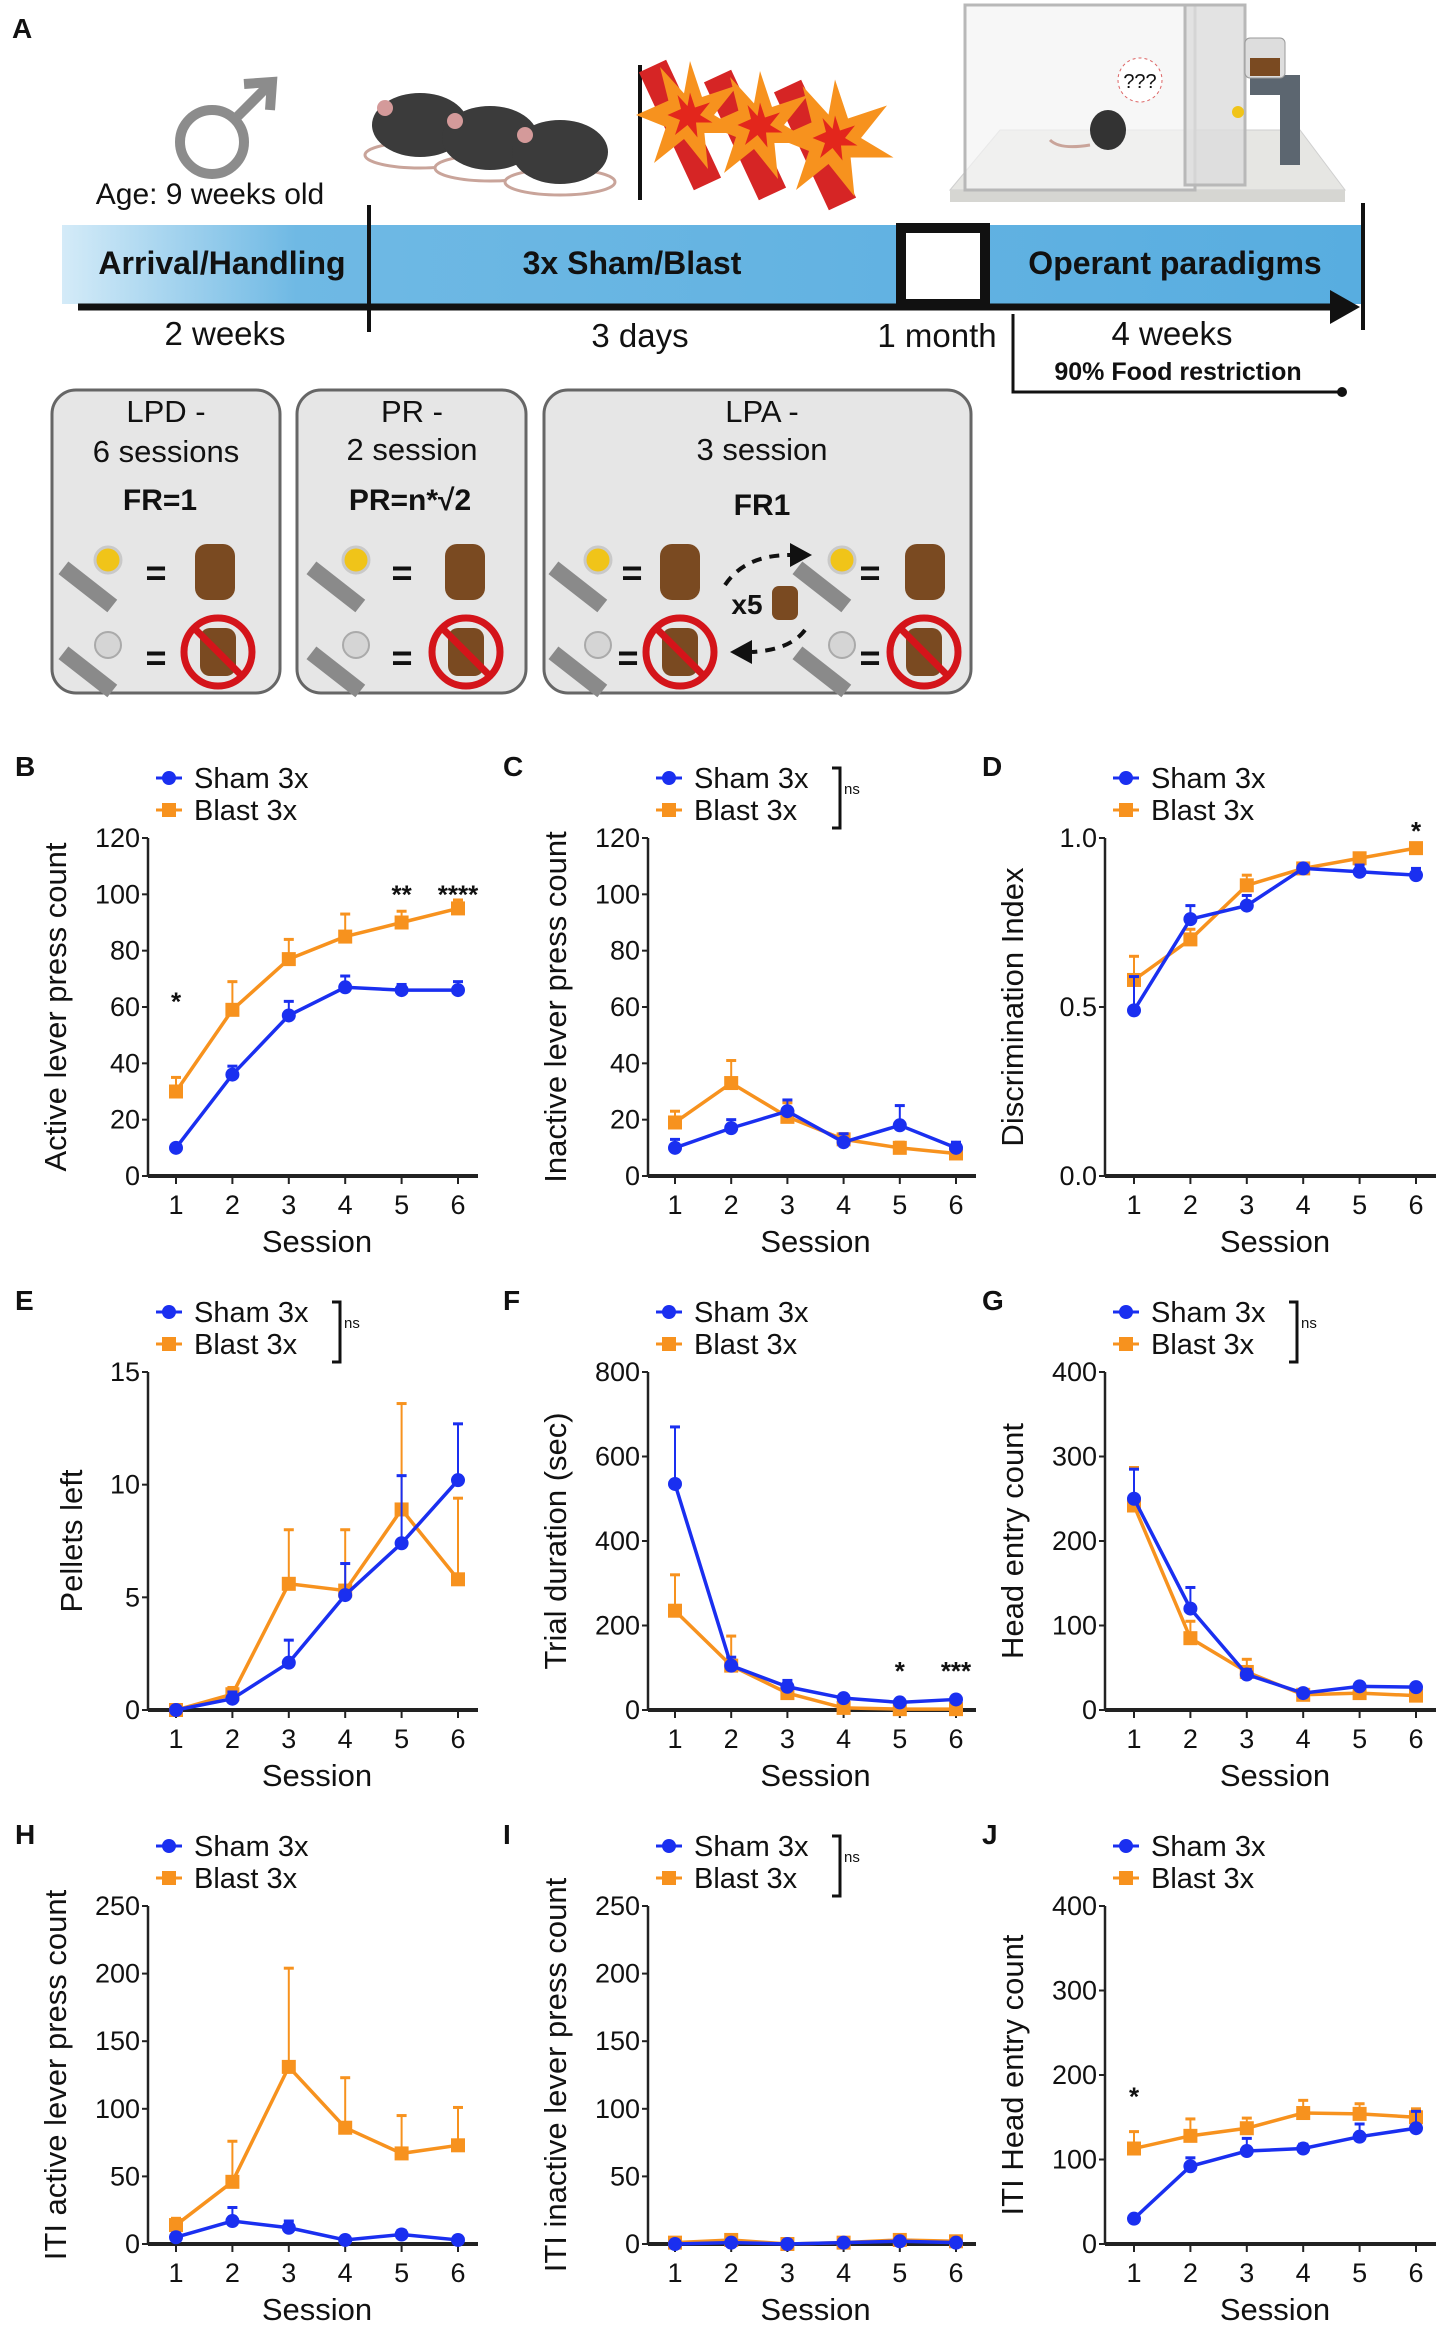 The height and width of the screenshot is (2327, 1449). Describe the element at coordinates (943, 266) in the screenshot. I see `timeline-break` at that location.